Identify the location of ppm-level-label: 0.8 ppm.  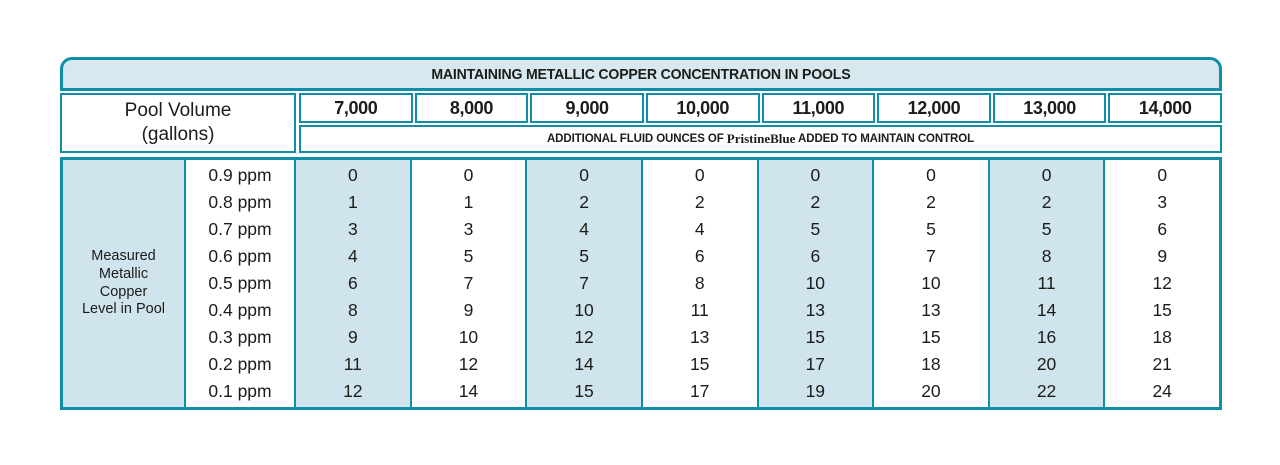
(240, 202).